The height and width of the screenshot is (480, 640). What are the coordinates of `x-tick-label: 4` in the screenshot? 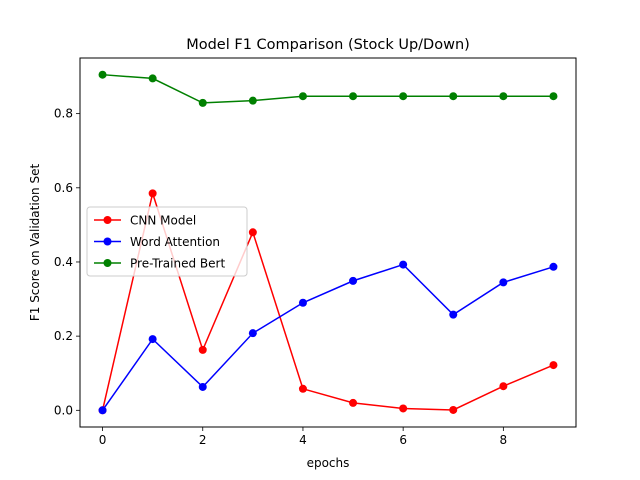 It's located at (303, 440).